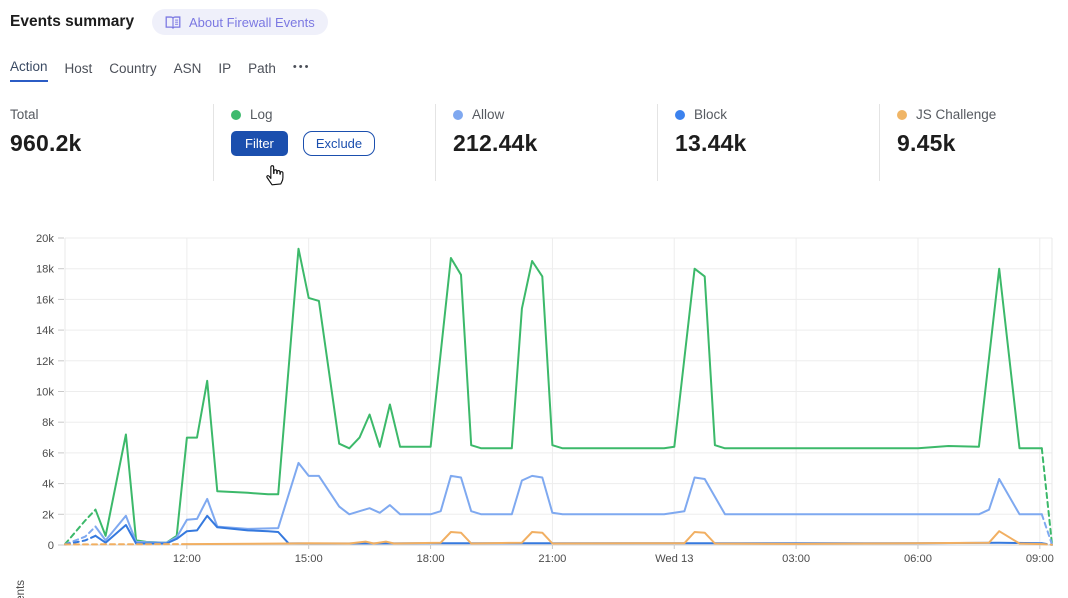 Image resolution: width=1068 pixels, height=598 pixels. I want to click on tab-asn: ASN, so click(187, 68).